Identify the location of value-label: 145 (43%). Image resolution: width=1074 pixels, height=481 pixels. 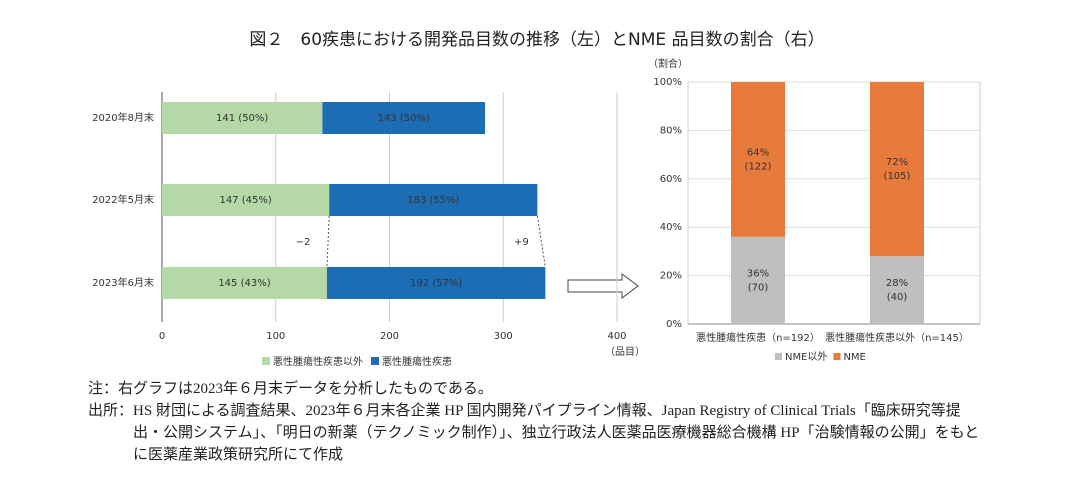
(244, 283).